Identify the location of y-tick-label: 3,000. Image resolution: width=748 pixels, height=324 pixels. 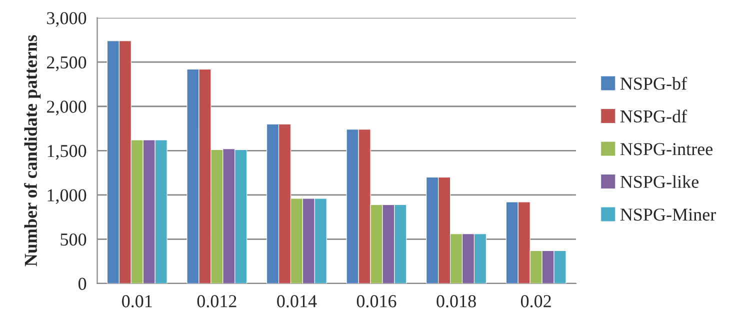
(66, 19).